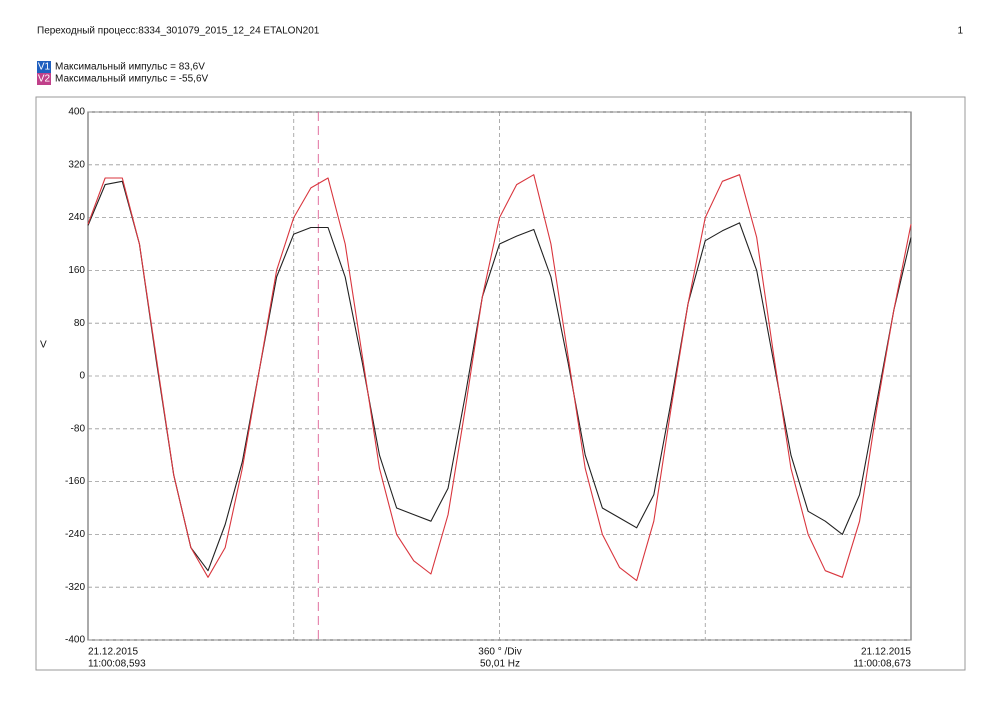 The width and height of the screenshot is (1000, 706). I want to click on legend-name: V1, so click(44, 67).